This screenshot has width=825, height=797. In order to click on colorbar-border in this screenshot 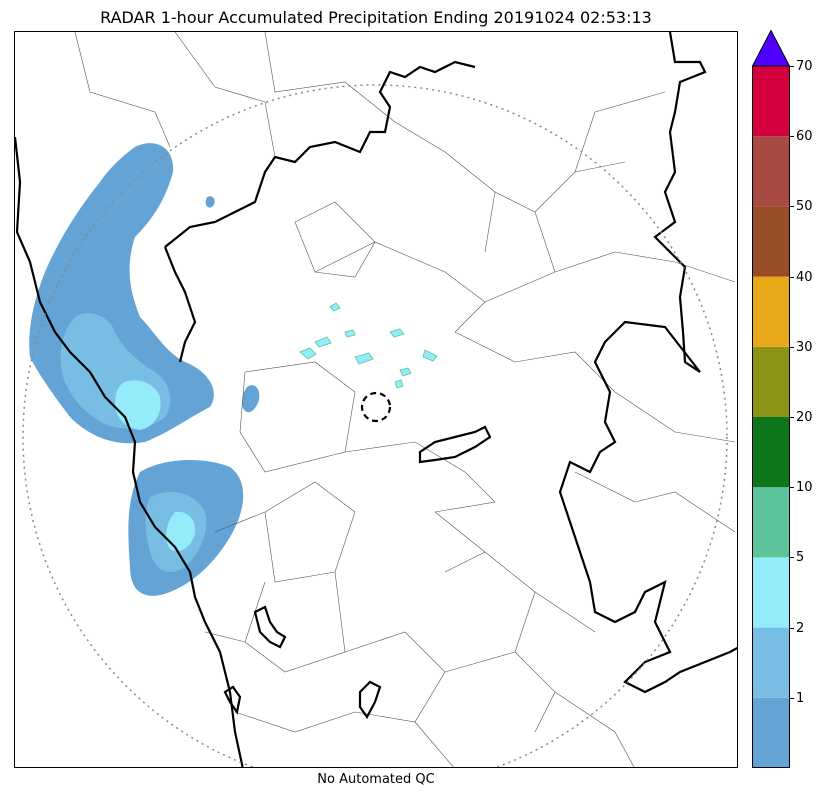, I will do `click(771, 416)`.